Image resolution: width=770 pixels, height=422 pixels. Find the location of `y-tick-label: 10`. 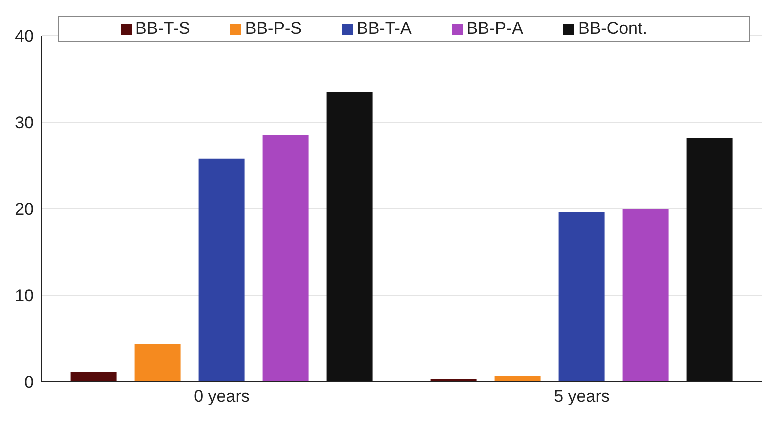

y-tick-label: 10 is located at coordinates (24, 296).